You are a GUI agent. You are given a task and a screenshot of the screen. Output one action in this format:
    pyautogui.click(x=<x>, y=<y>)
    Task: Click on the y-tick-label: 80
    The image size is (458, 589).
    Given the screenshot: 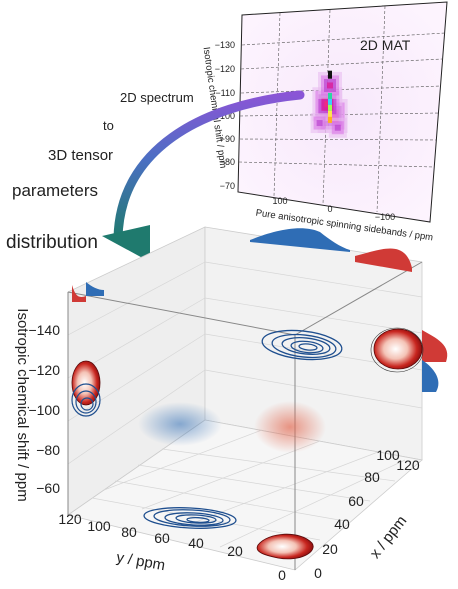 What is the action you would take?
    pyautogui.click(x=129, y=532)
    